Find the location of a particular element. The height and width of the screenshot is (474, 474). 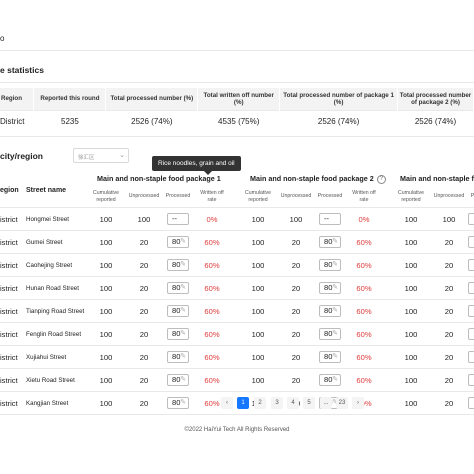

pagination-page-2: 2 is located at coordinates (260, 403).